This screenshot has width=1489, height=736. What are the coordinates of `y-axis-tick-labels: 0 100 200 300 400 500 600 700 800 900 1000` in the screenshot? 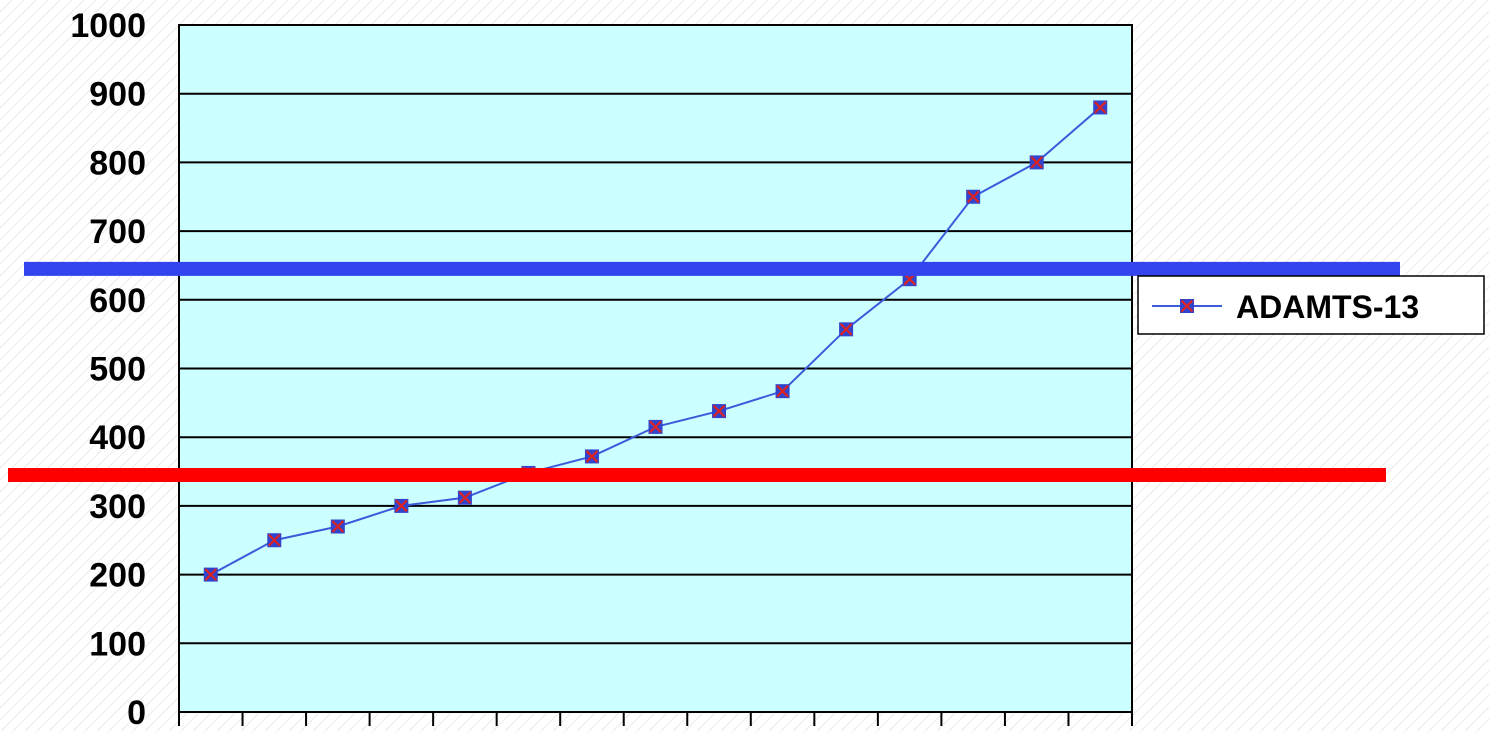 It's located at (108, 369).